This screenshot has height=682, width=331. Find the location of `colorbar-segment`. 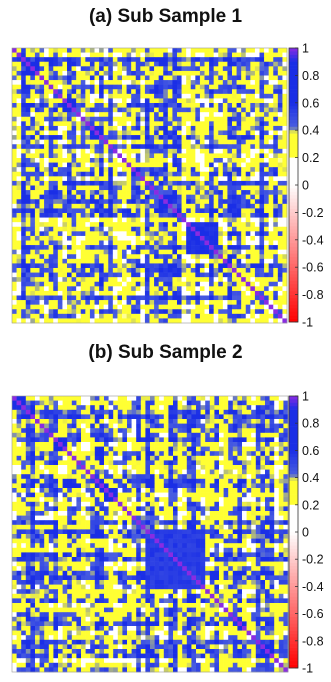

colorbar-segment is located at coordinates (293, 273).